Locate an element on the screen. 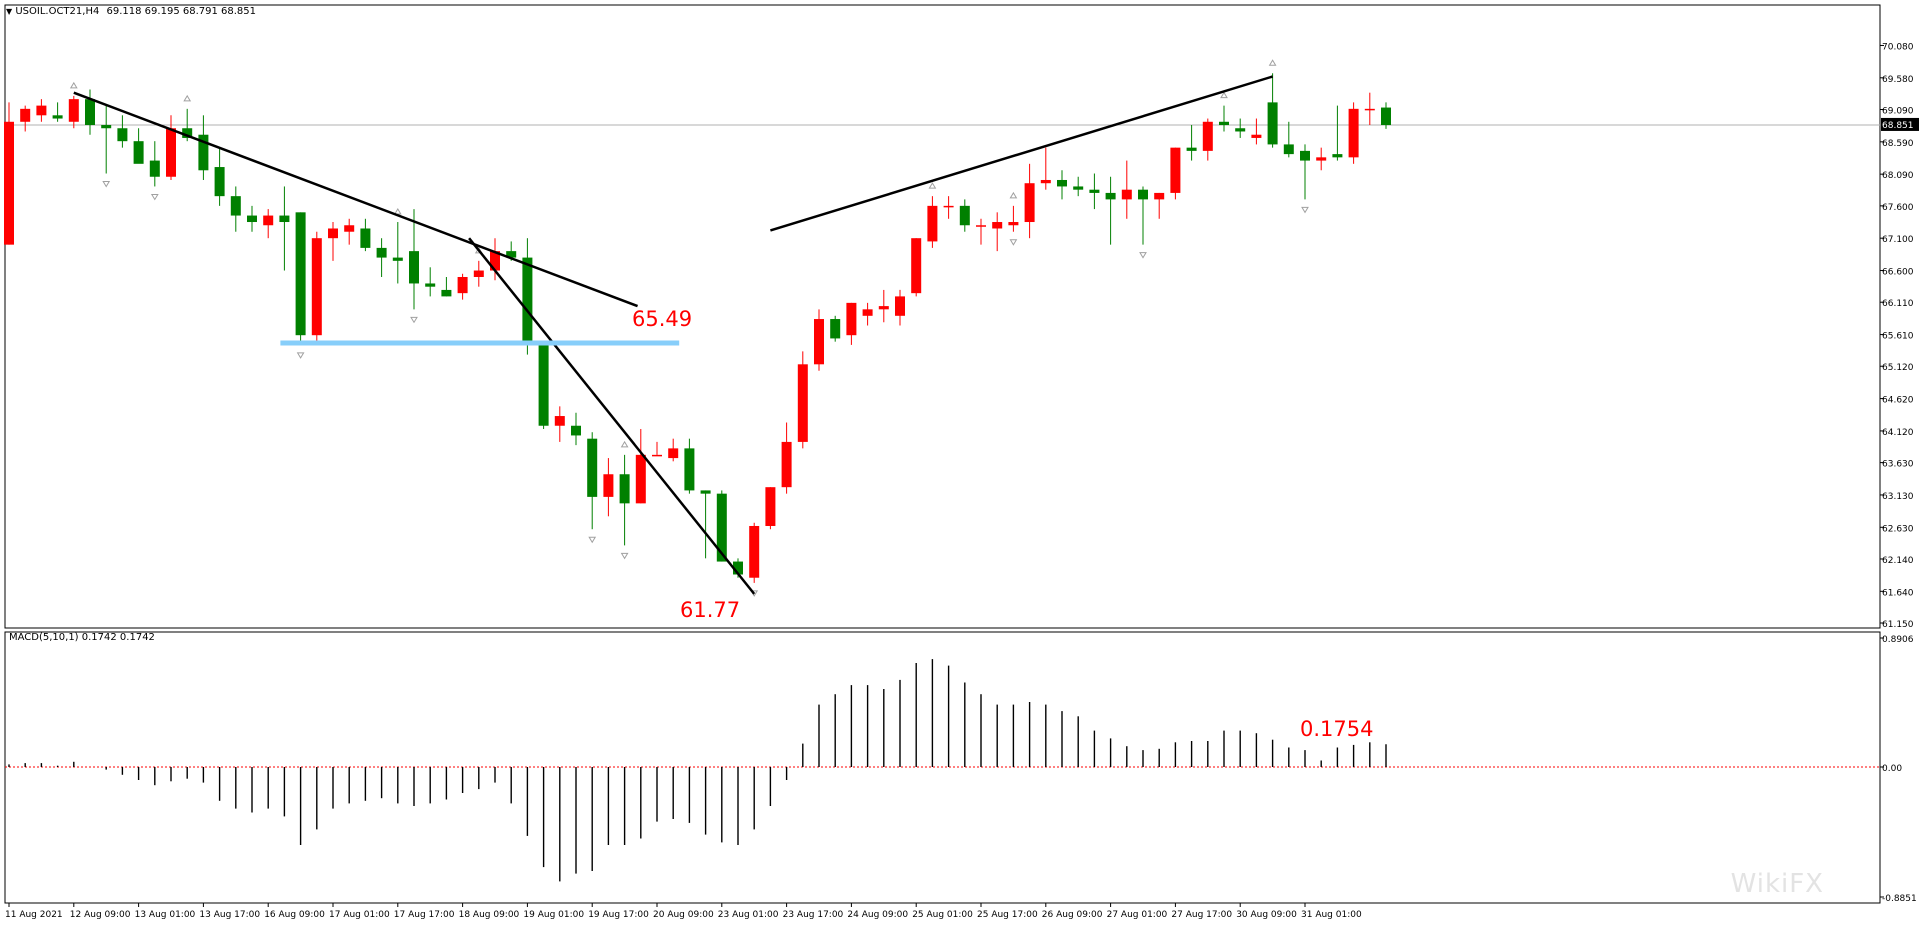 The height and width of the screenshot is (927, 1920). low-value-label: 61.77 is located at coordinates (710, 610).